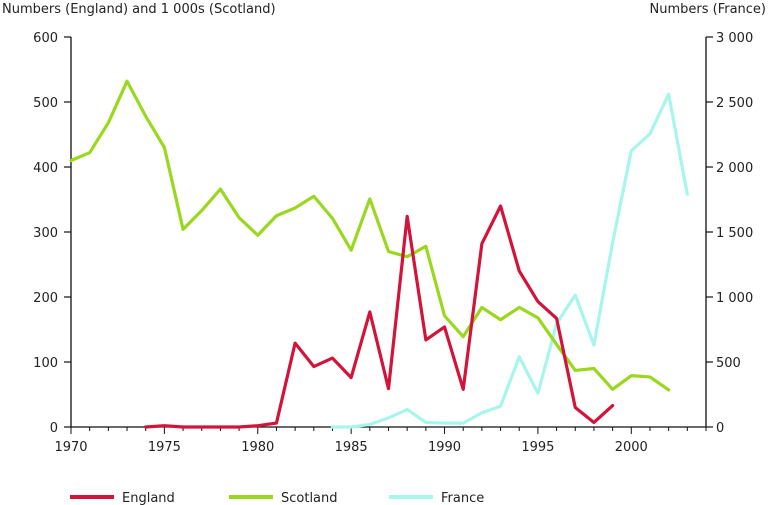 Image resolution: width=768 pixels, height=505 pixels. What do you see at coordinates (45, 38) in the screenshot?
I see `y-left-tick-label: 600` at bounding box center [45, 38].